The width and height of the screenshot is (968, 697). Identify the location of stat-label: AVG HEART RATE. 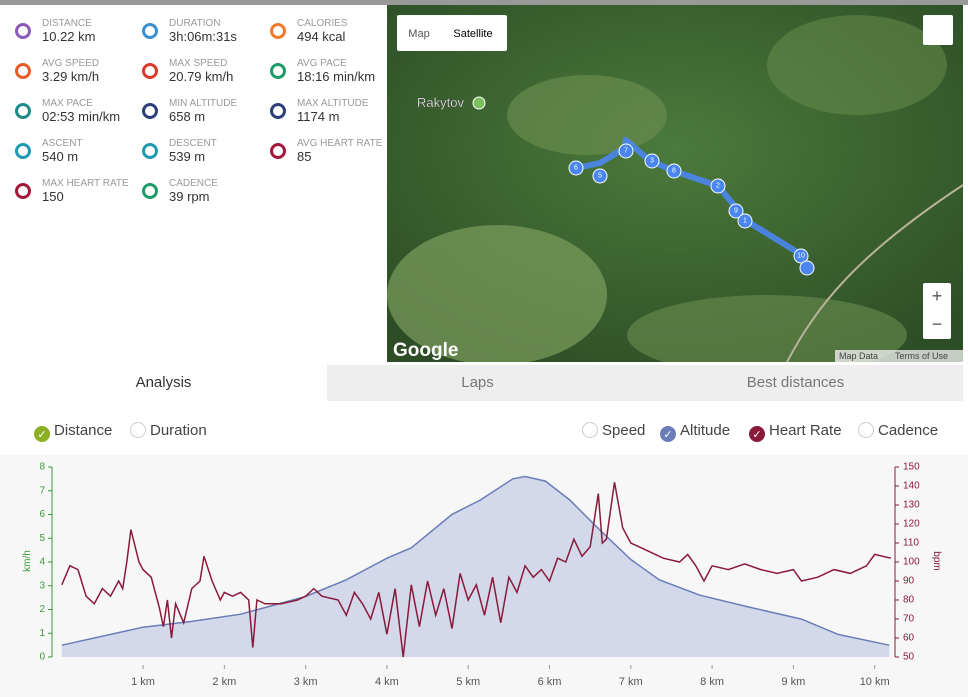
(340, 143).